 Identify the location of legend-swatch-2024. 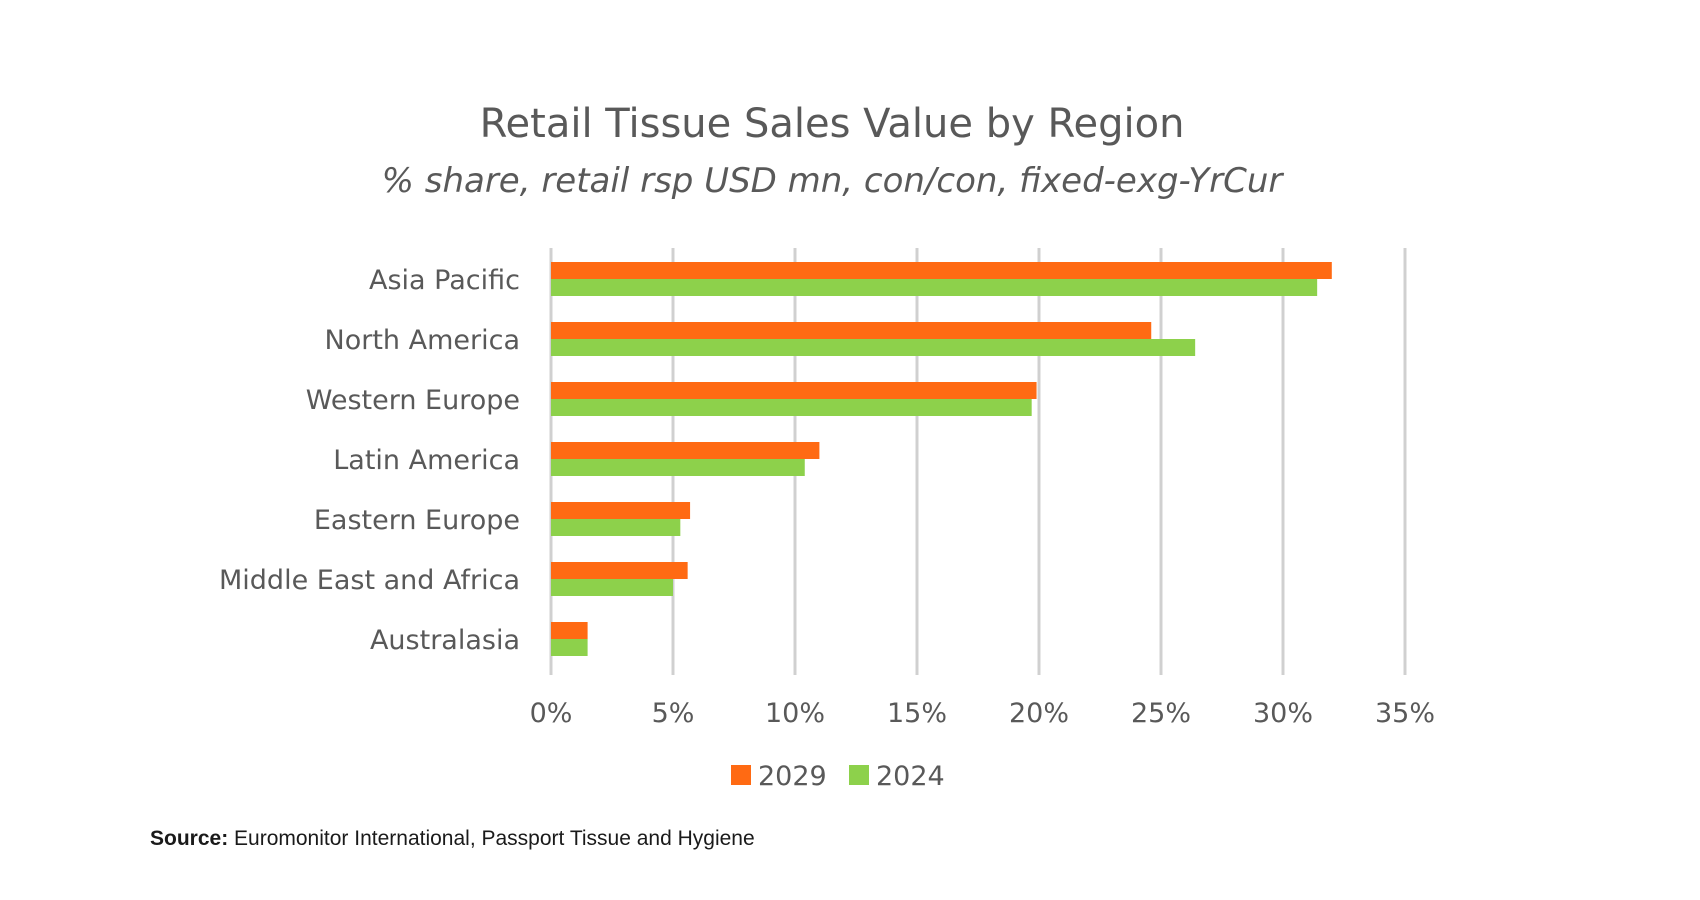
(859, 775).